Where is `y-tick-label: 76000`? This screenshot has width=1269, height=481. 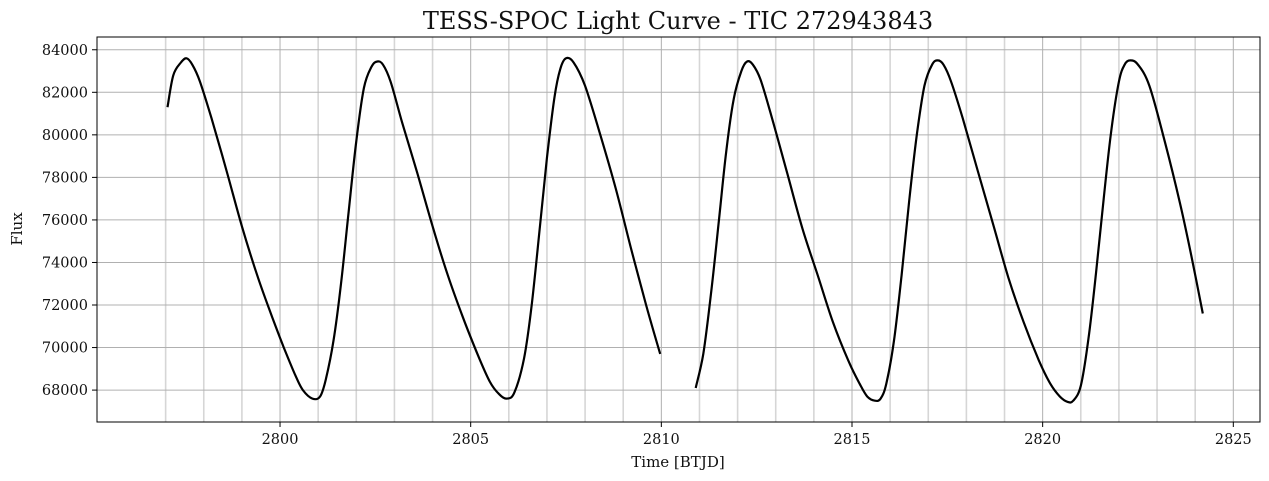 y-tick-label: 76000 is located at coordinates (65, 221).